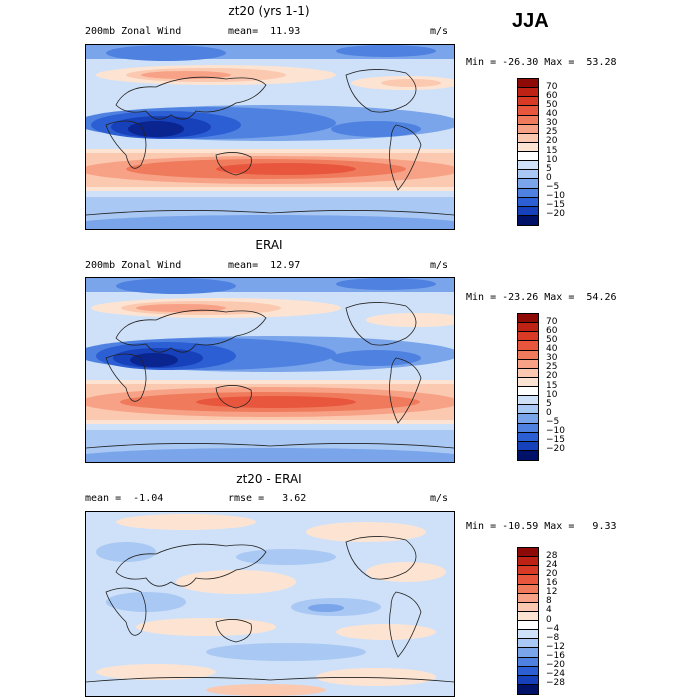 The image size is (700, 700). I want to click on colorbar-label: 24, so click(552, 564).